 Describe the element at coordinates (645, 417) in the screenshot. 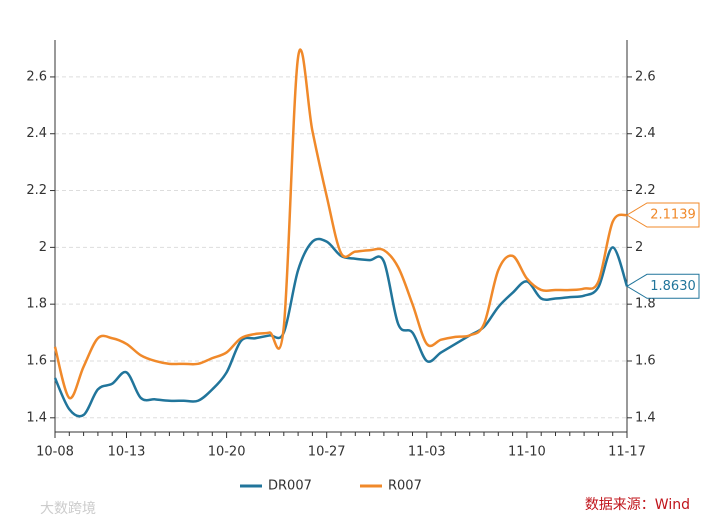

I see `y2-tick-label: 1.4` at that location.